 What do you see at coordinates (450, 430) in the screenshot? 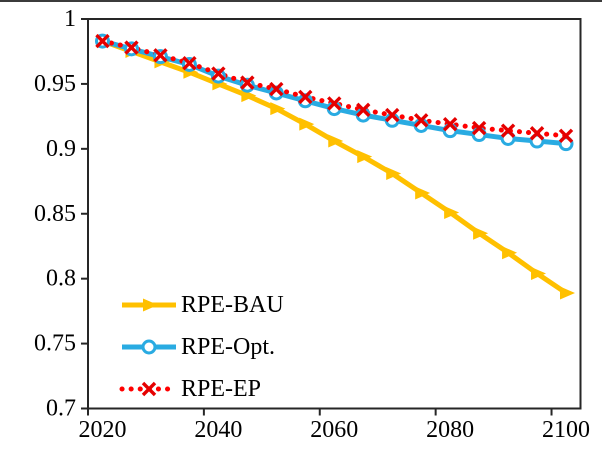
I see `x-tick-label: 2080` at bounding box center [450, 430].